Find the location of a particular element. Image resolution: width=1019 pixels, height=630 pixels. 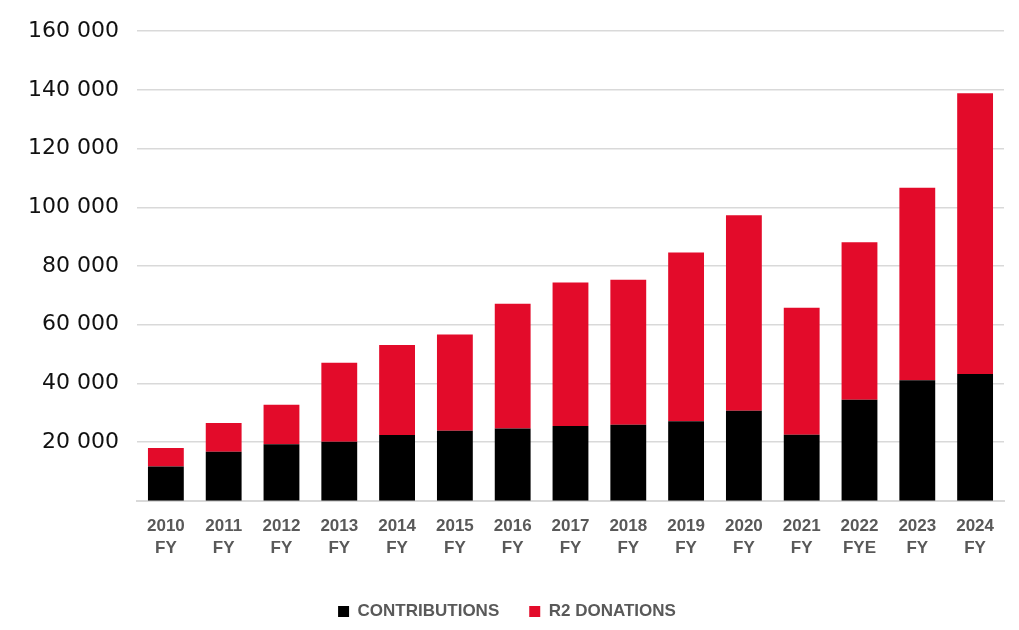

x-tick-label: 2024 FY is located at coordinates (975, 536).